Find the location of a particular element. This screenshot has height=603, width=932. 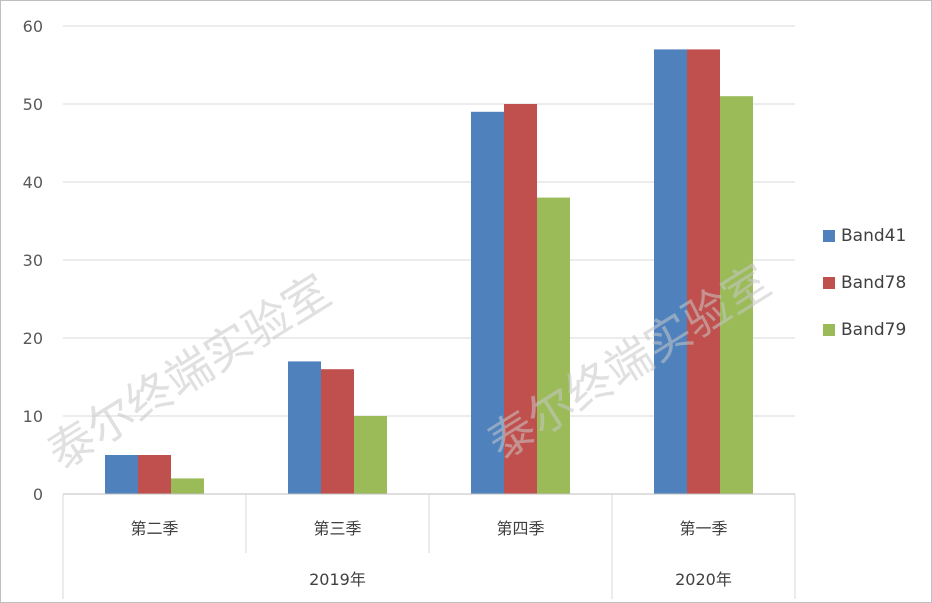

group-label: 2019年 is located at coordinates (337, 579).